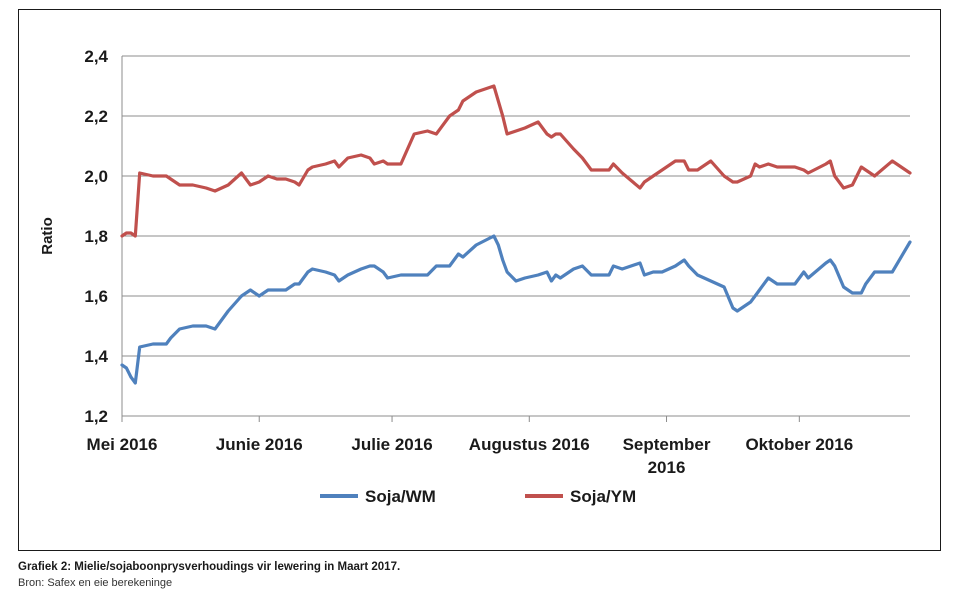 This screenshot has height=605, width=960. What do you see at coordinates (95, 583) in the screenshot?
I see `figure-source: Bron: Safex en eie berekeninge` at bounding box center [95, 583].